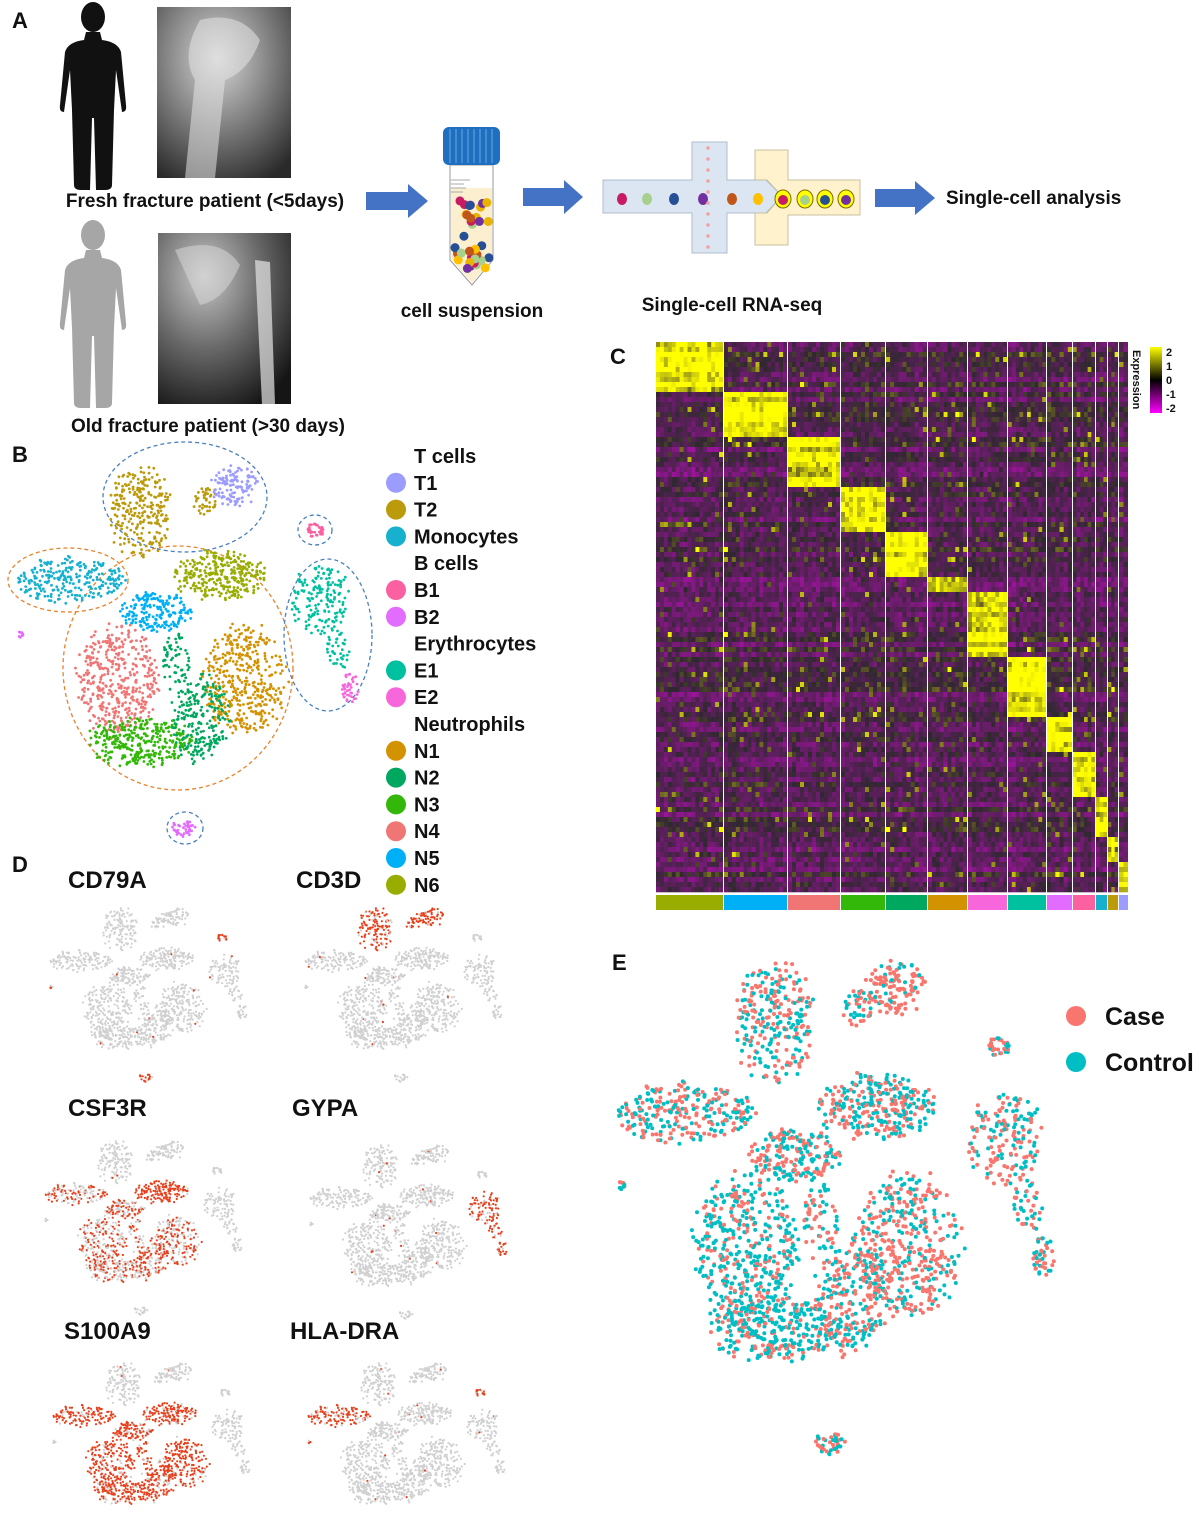 This screenshot has width=1200, height=1525. What do you see at coordinates (251, 472) in the screenshot?
I see `cell-point-t1` at bounding box center [251, 472].